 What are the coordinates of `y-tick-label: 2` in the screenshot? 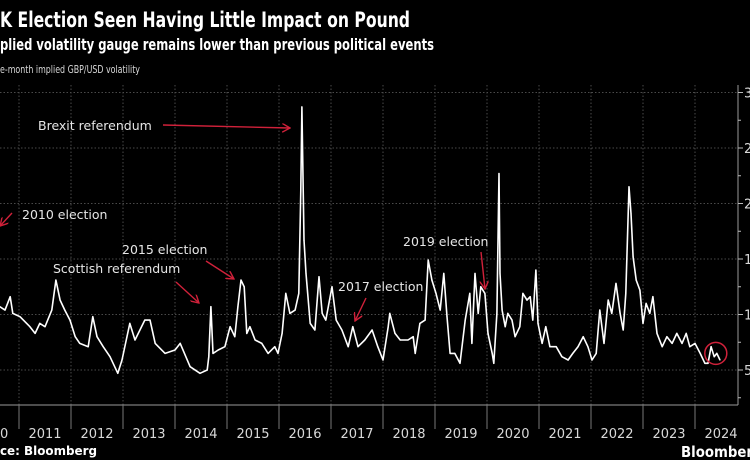 It's located at (747, 149).